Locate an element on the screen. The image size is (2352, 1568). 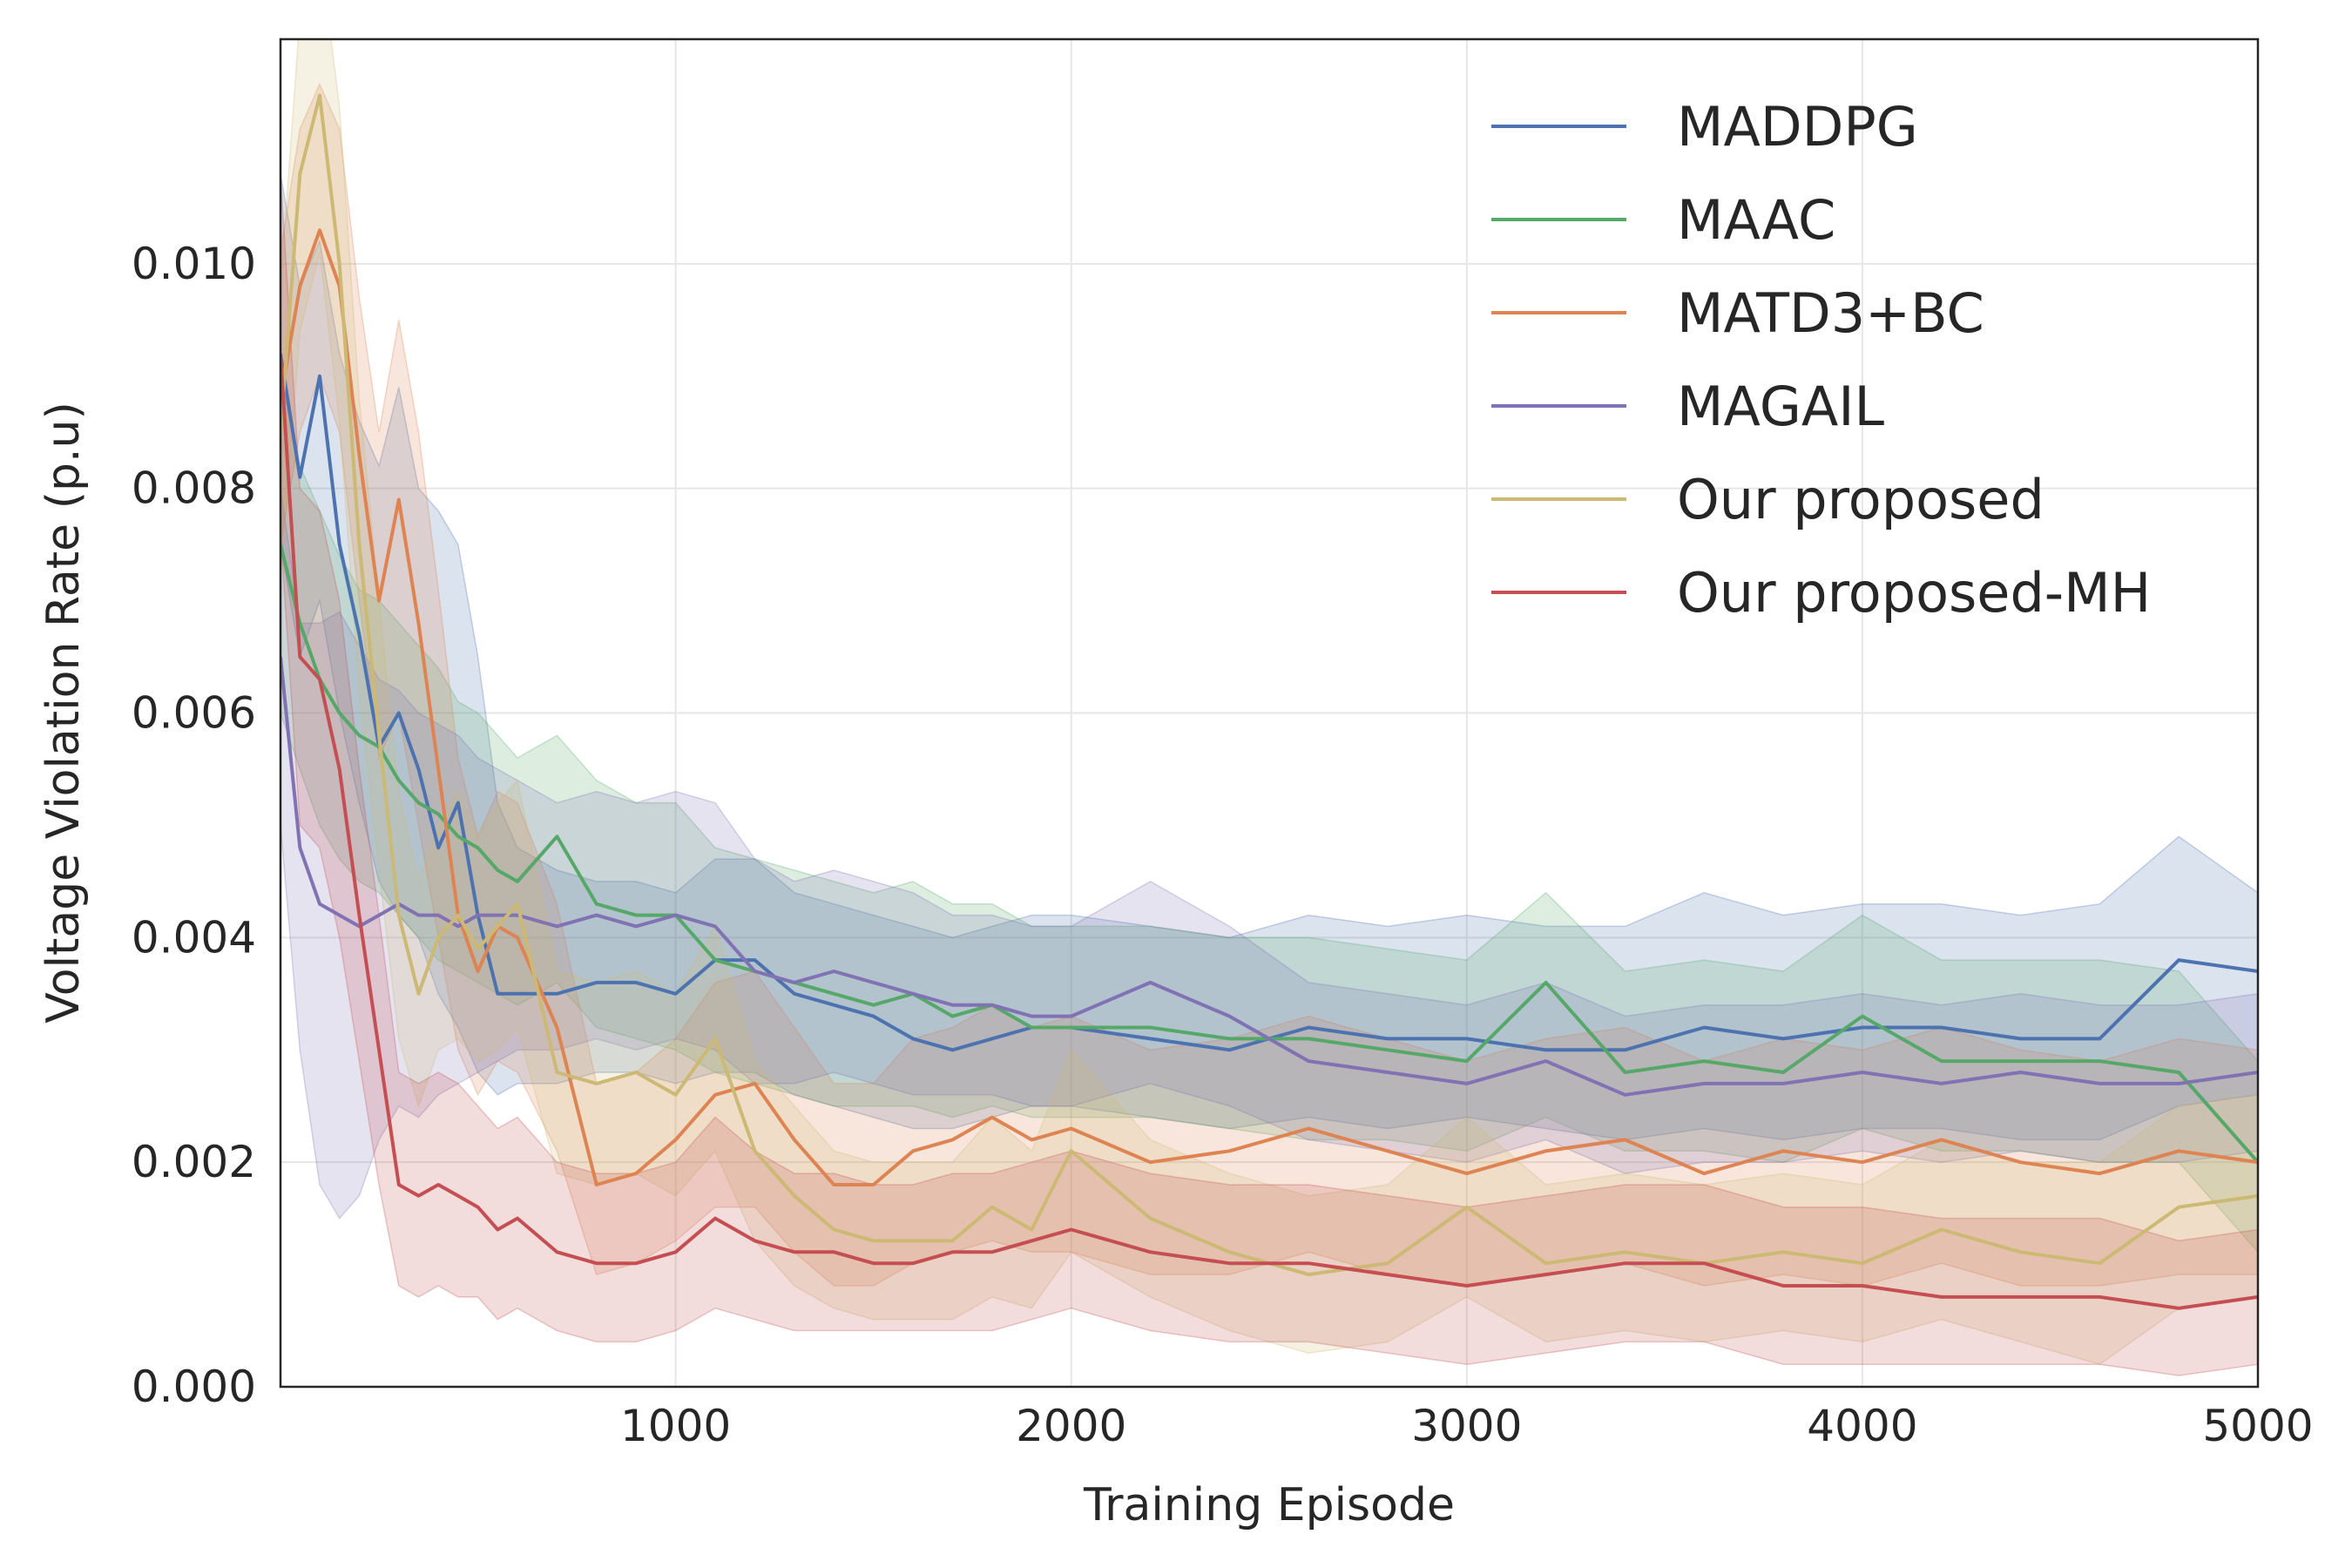
our-proposed-mh-legend-label: Our proposed-MH is located at coordinates (1914, 593).